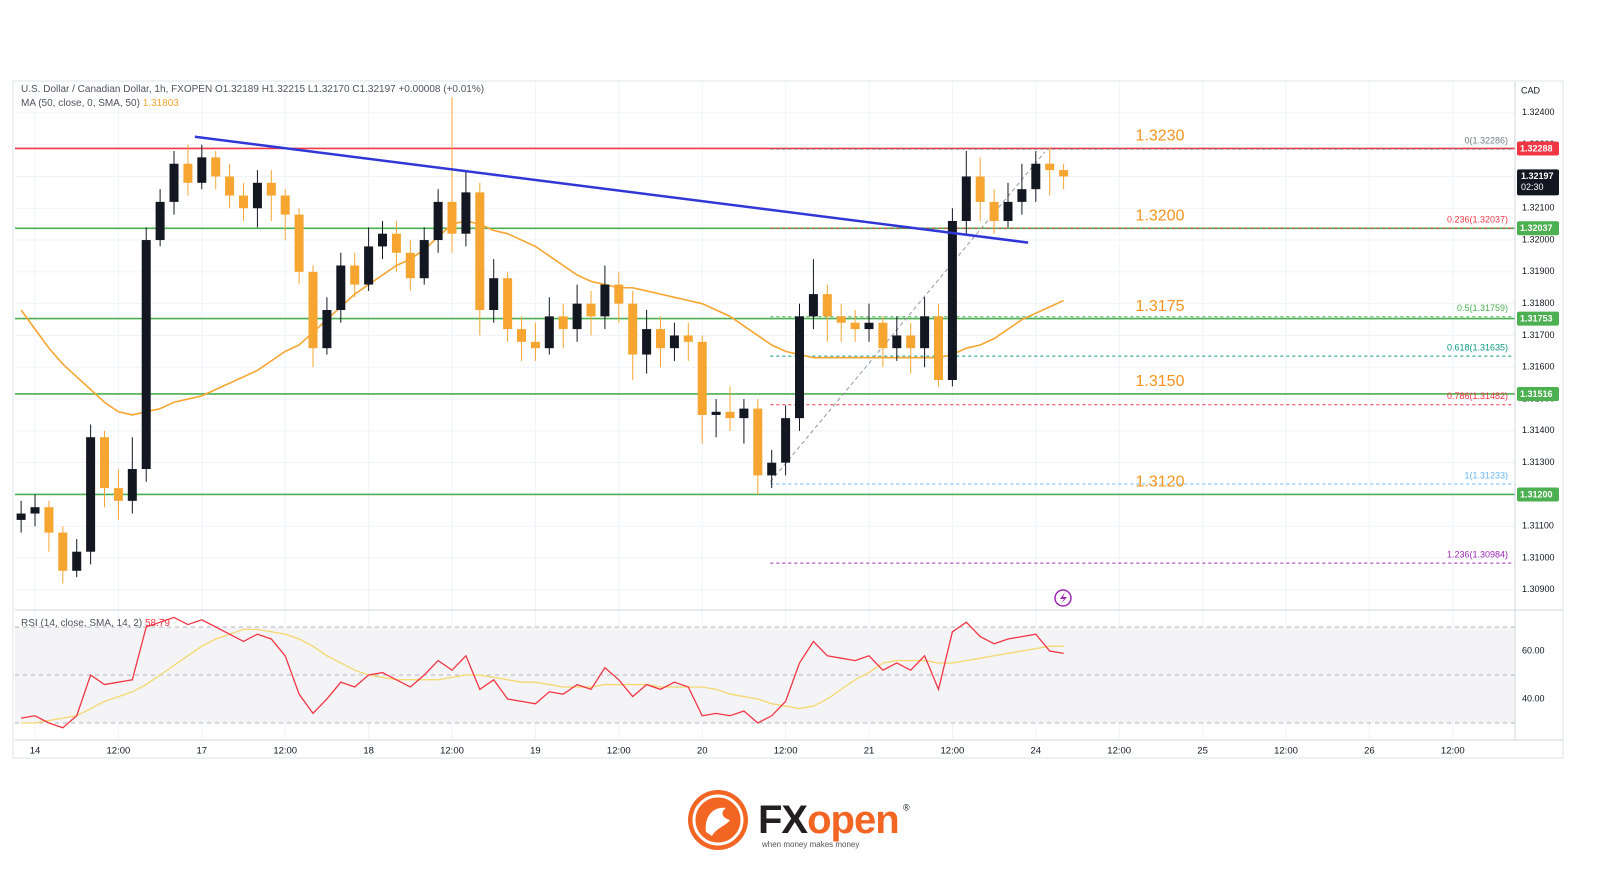 Image resolution: width=1600 pixels, height=879 pixels. Describe the element at coordinates (35, 751) in the screenshot. I see `x-tick-label: 14` at that location.